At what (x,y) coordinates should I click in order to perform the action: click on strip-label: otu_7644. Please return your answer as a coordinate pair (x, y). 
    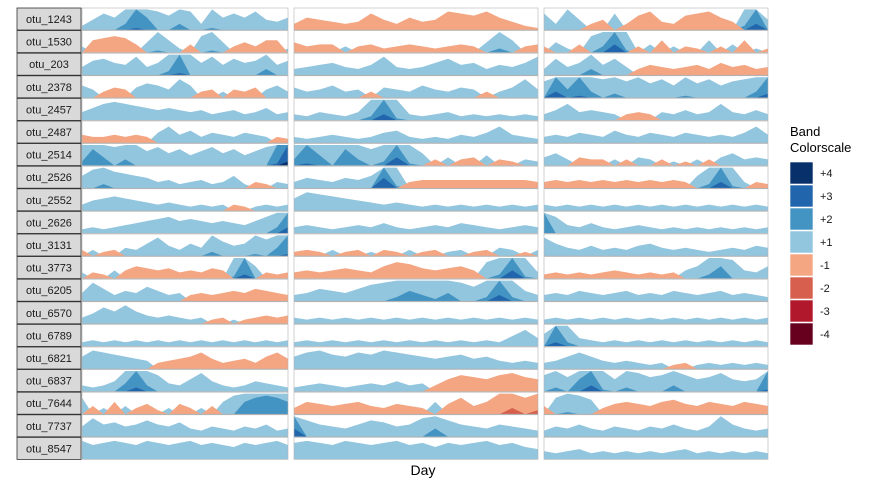
    Looking at the image, I should click on (49, 404).